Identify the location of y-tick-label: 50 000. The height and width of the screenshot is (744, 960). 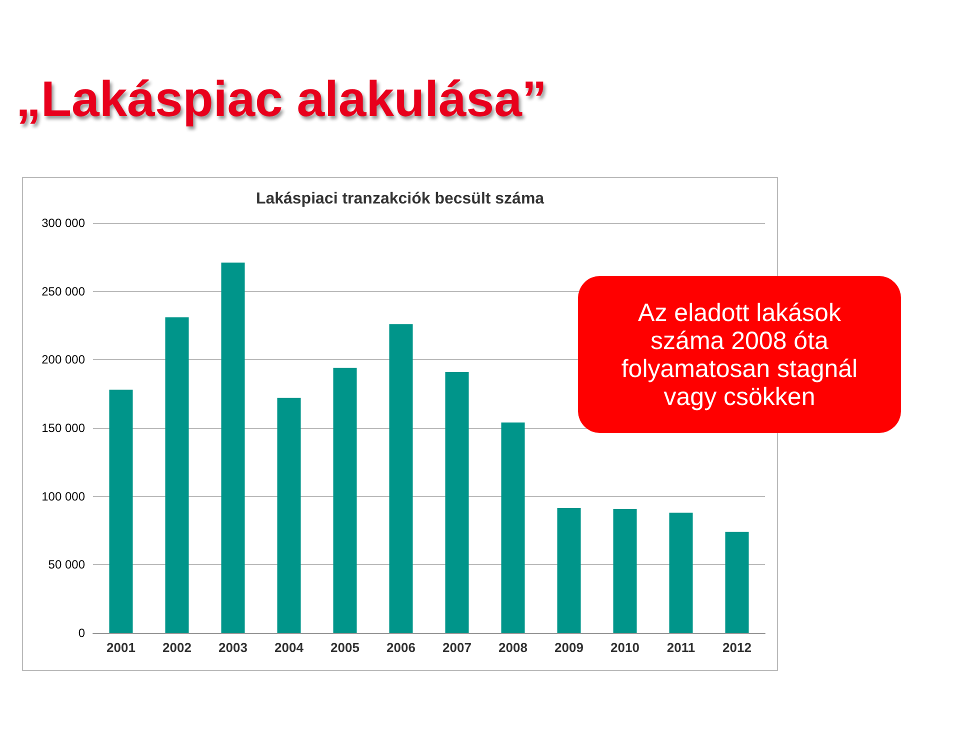
(67, 565).